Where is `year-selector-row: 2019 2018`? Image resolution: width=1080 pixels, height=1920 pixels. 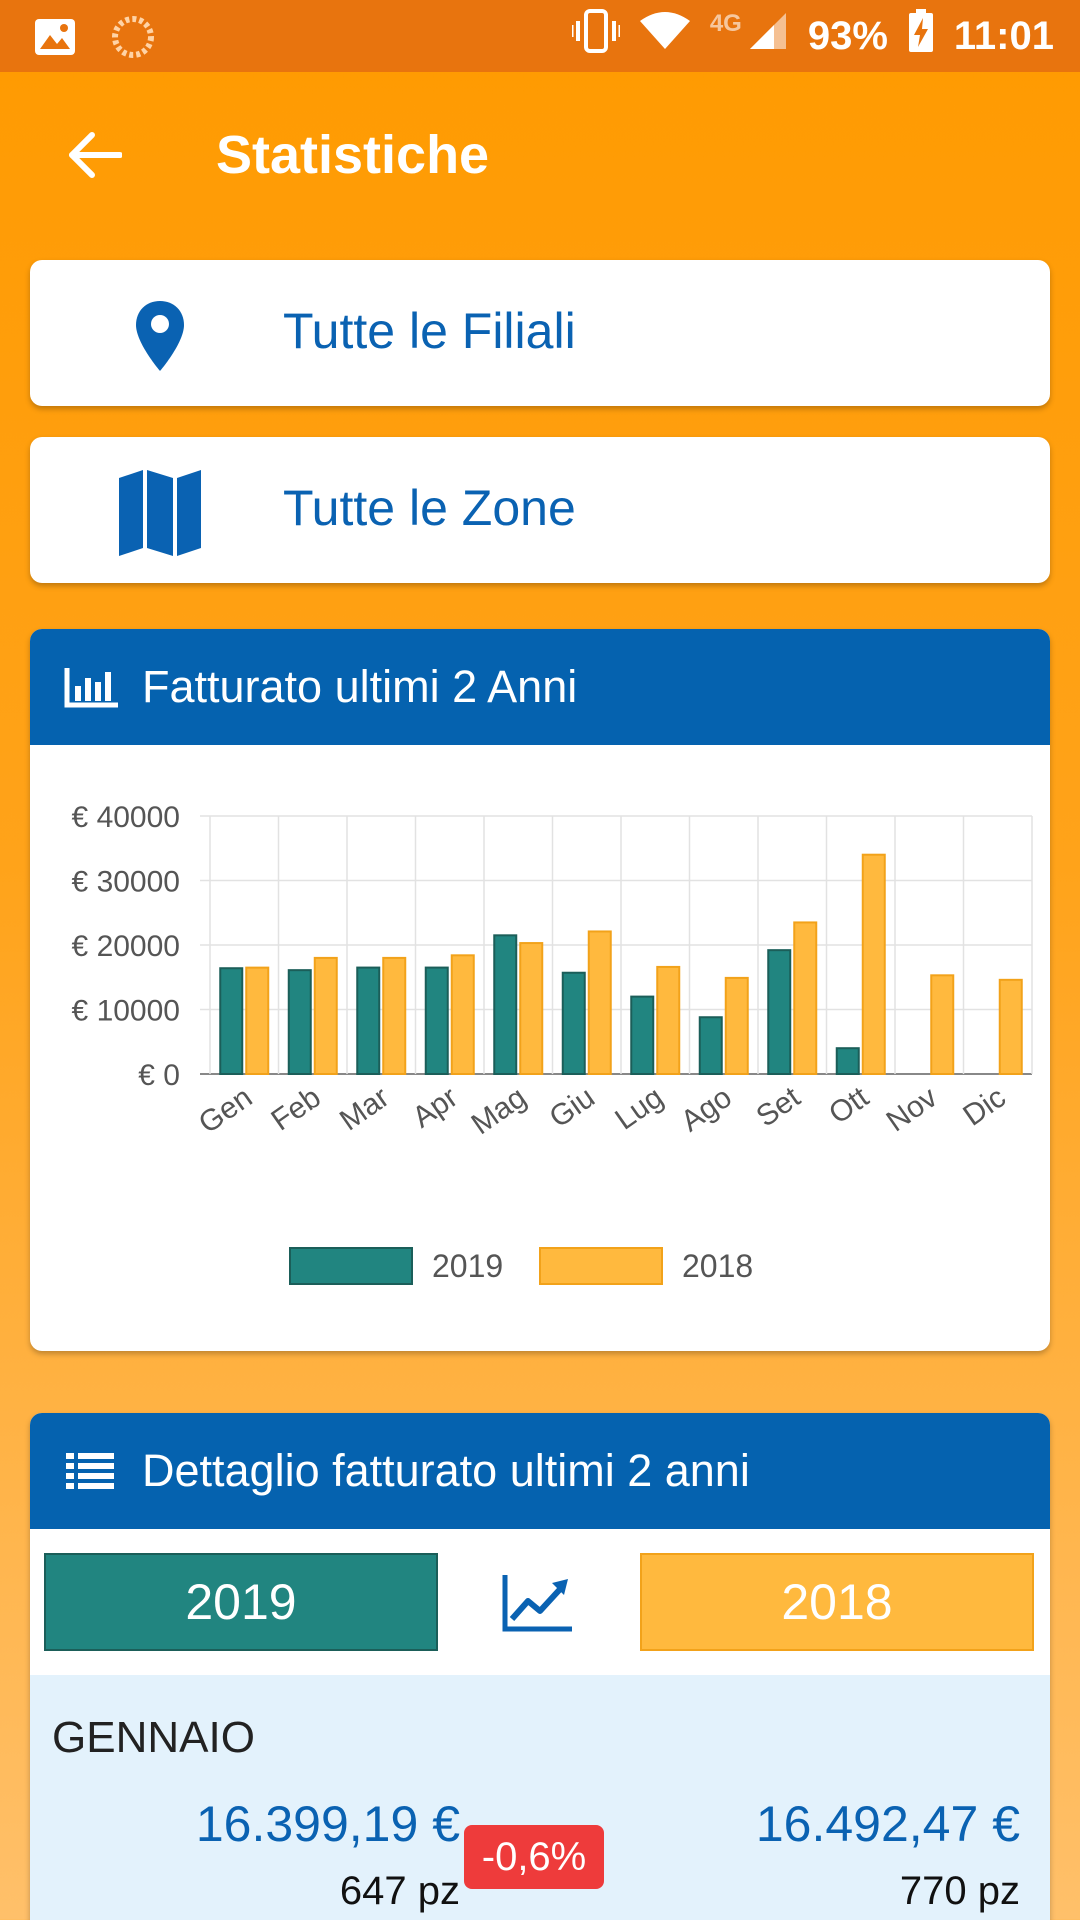
year-selector-row: 2019 2018 is located at coordinates (540, 1601).